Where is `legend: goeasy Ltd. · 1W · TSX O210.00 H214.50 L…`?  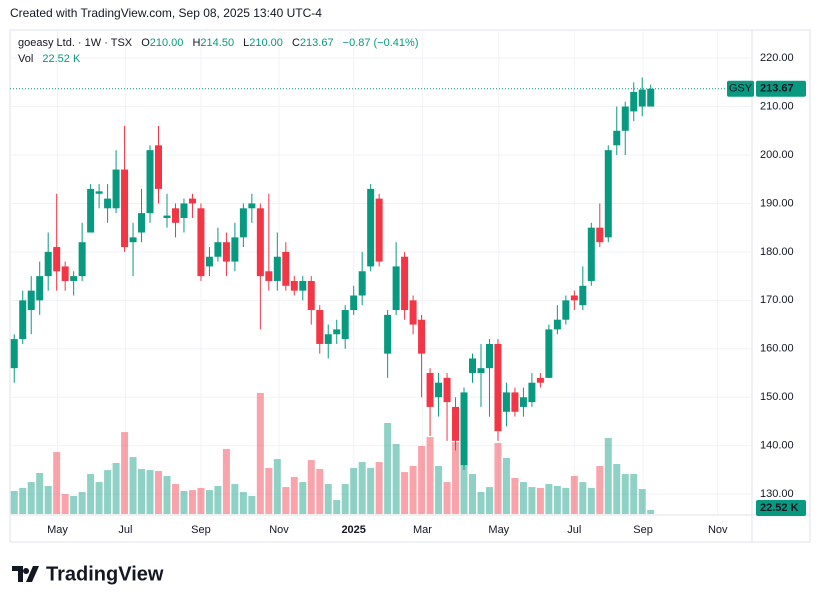 legend: goeasy Ltd. · 1W · TSX O210.00 H214.50 L… is located at coordinates (218, 43).